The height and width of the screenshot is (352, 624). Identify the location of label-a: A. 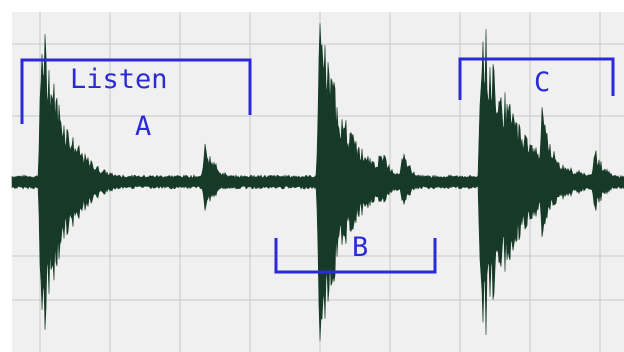
(143, 126).